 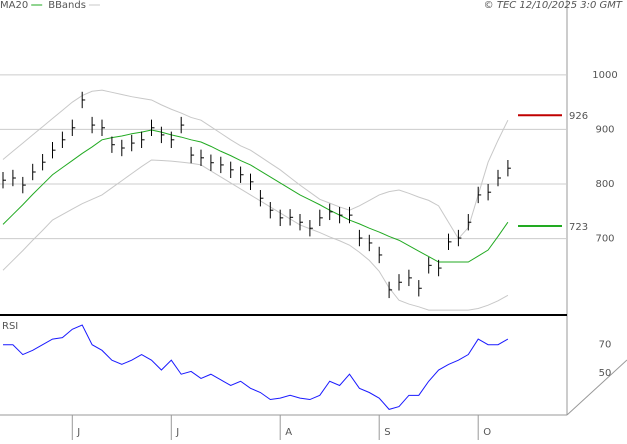 What do you see at coordinates (605, 345) in the screenshot?
I see `y-tick-label: 70` at bounding box center [605, 345].